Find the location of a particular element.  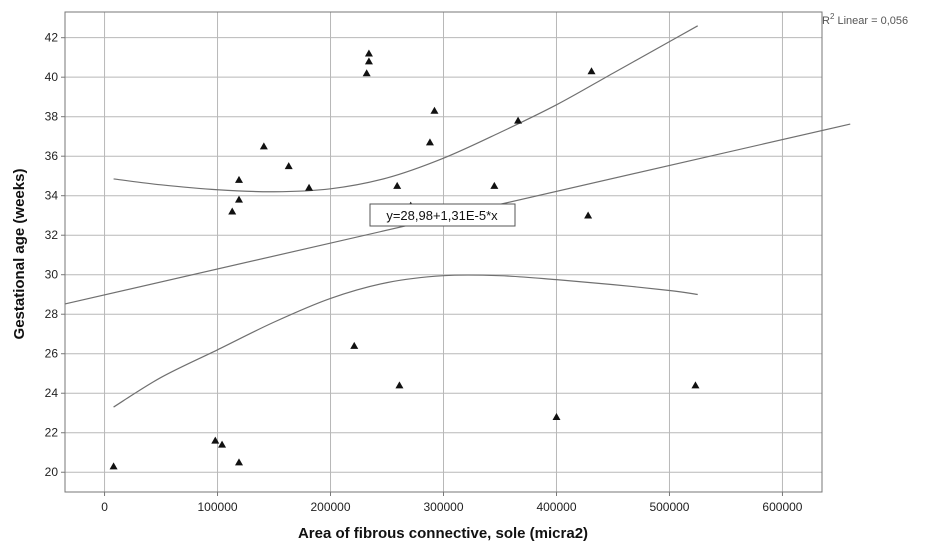

y-tick-label: 32 is located at coordinates (52, 235).